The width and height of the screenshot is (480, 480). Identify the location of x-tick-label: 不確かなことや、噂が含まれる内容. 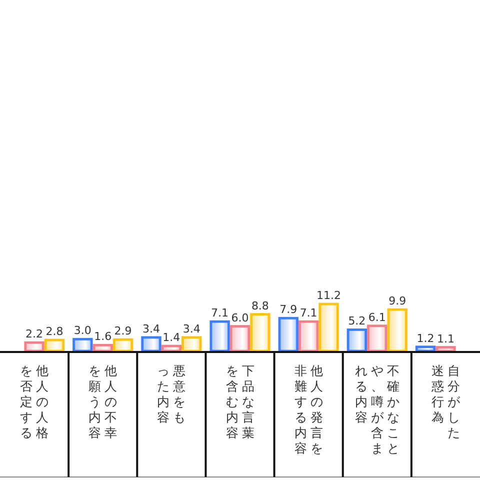
(378, 409).